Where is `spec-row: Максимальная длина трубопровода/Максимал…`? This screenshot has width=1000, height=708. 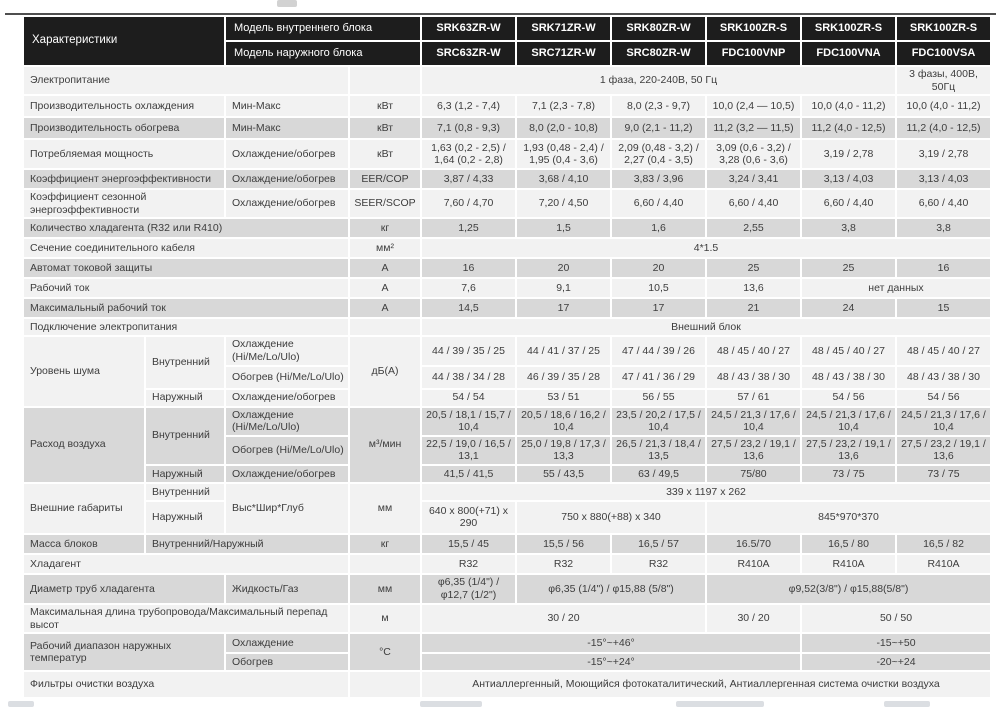
spec-row: Максимальная длина трубопровода/Максимал… is located at coordinates (507, 618).